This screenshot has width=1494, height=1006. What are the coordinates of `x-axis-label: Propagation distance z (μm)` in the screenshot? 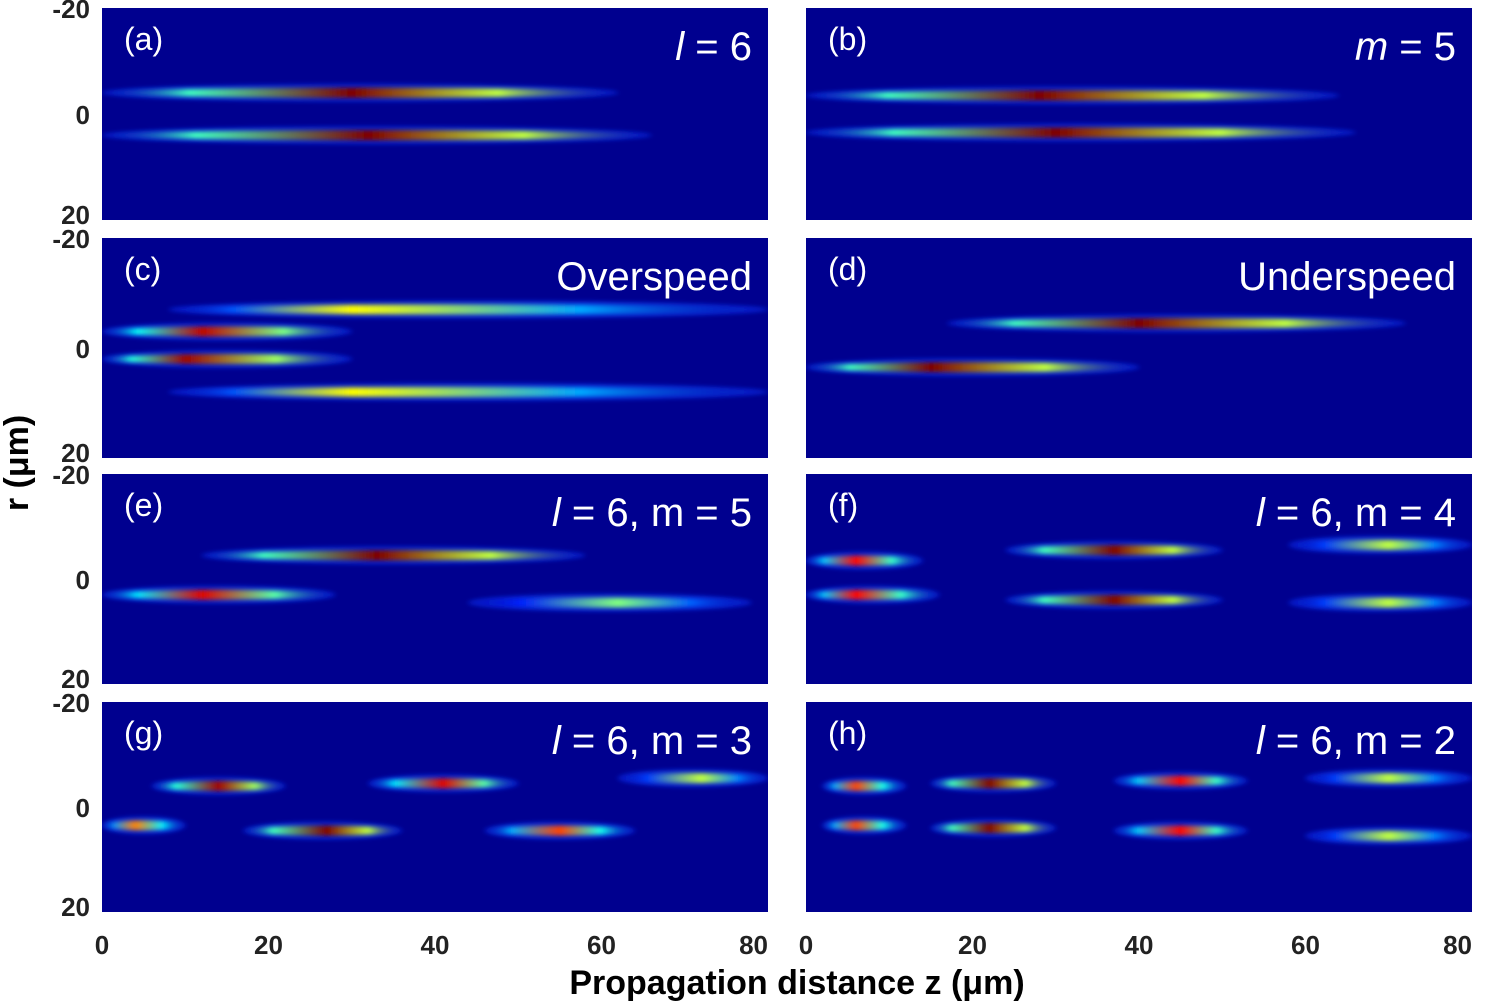 It's located at (796, 983).